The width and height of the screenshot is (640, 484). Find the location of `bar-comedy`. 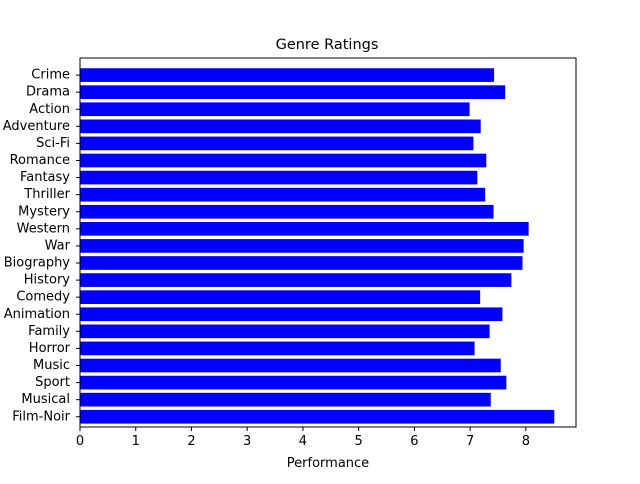

bar-comedy is located at coordinates (280, 297).